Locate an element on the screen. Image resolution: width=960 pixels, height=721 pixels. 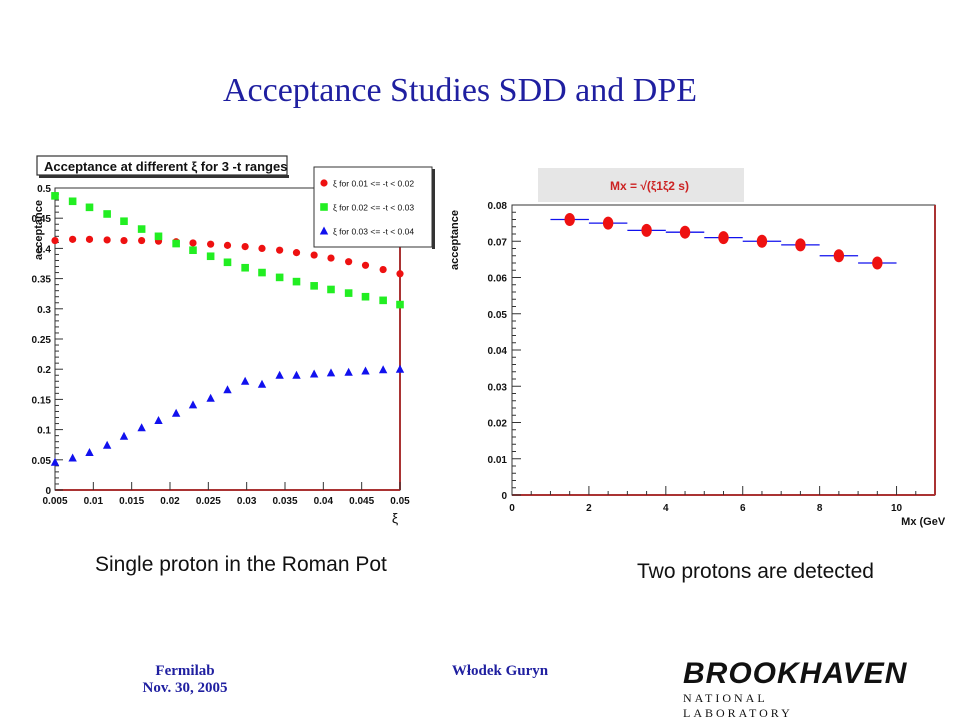
y-tick-label: 0.01 is located at coordinates (498, 460).